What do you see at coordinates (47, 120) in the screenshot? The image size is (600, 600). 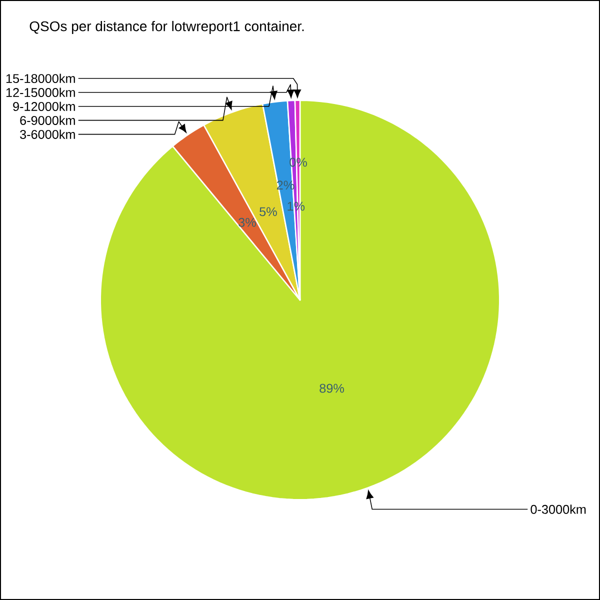 I see `slice-label: 6-9000km` at bounding box center [47, 120].